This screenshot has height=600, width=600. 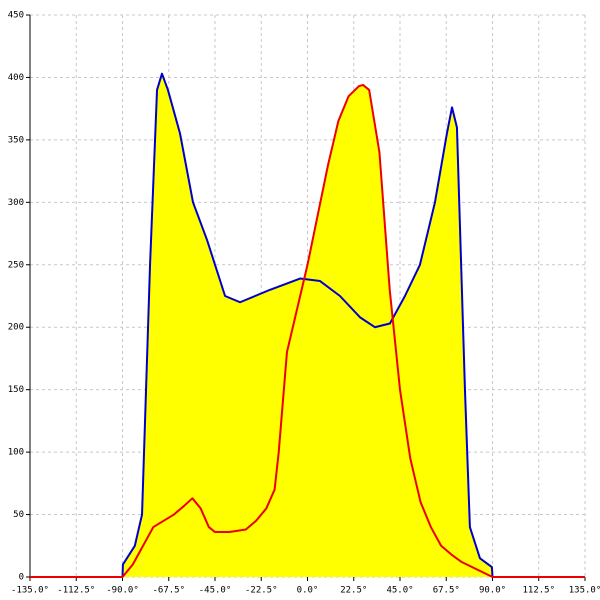 What do you see at coordinates (30, 591) in the screenshot?
I see `x-tick-label: -135.0°` at bounding box center [30, 591].